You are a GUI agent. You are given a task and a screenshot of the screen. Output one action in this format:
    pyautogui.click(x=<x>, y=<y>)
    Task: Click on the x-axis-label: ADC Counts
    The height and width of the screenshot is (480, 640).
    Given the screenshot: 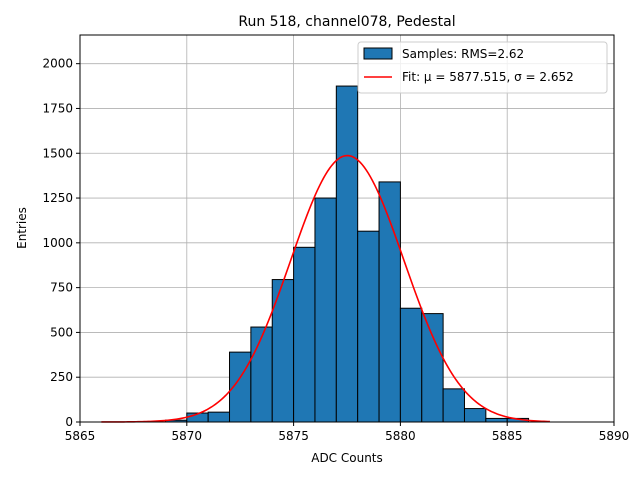 What is the action you would take?
    pyautogui.click(x=347, y=458)
    